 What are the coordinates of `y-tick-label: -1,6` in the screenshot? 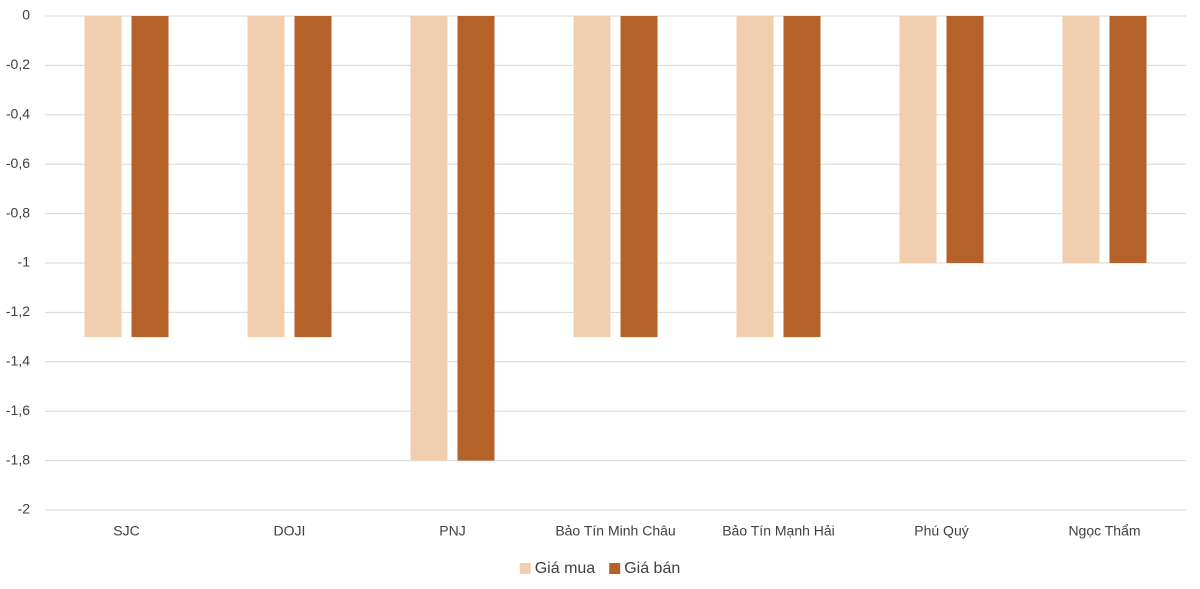 It's located at (18, 410).